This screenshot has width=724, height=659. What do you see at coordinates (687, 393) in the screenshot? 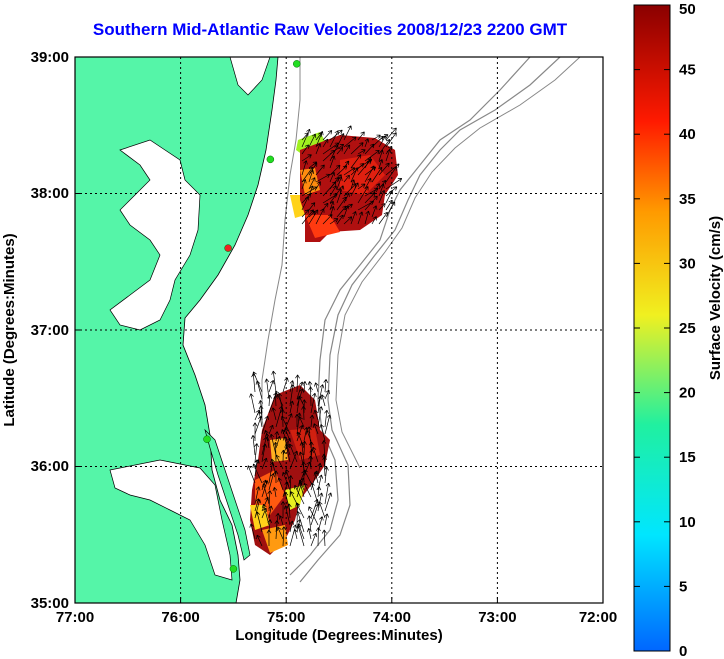
I see `colorbar-tick-label: 20` at bounding box center [687, 393].